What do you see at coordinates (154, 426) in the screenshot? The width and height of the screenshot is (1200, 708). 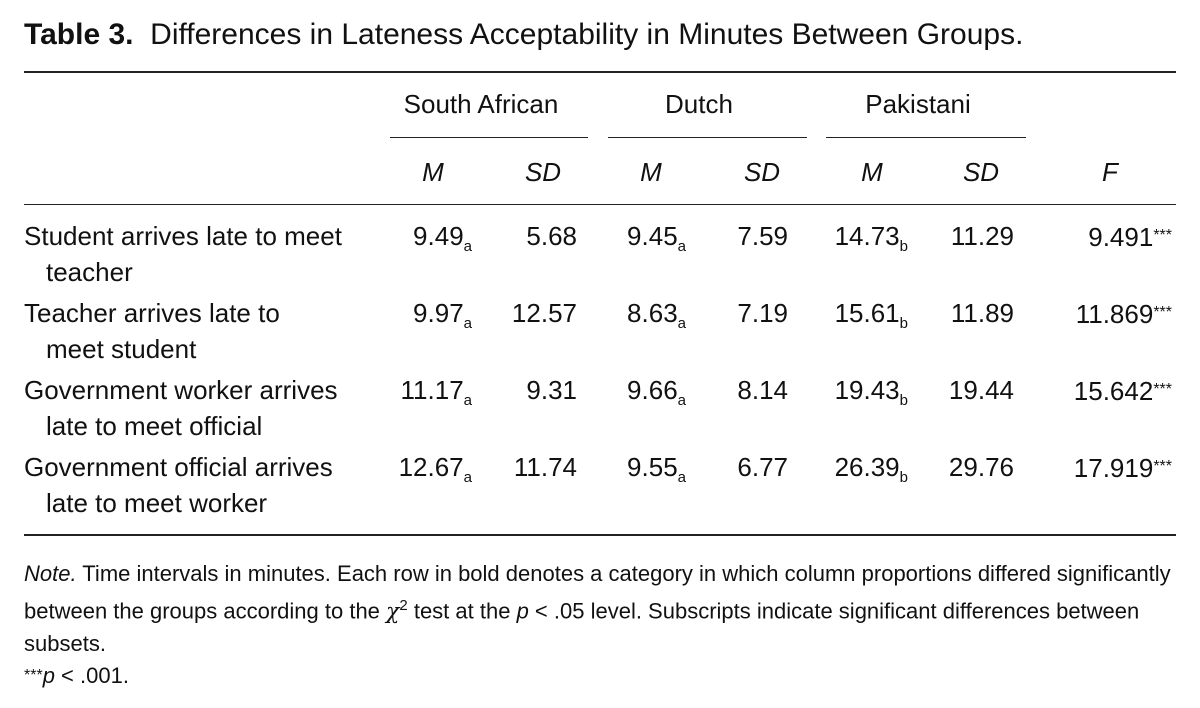 I see `row-label: late to meet official` at bounding box center [154, 426].